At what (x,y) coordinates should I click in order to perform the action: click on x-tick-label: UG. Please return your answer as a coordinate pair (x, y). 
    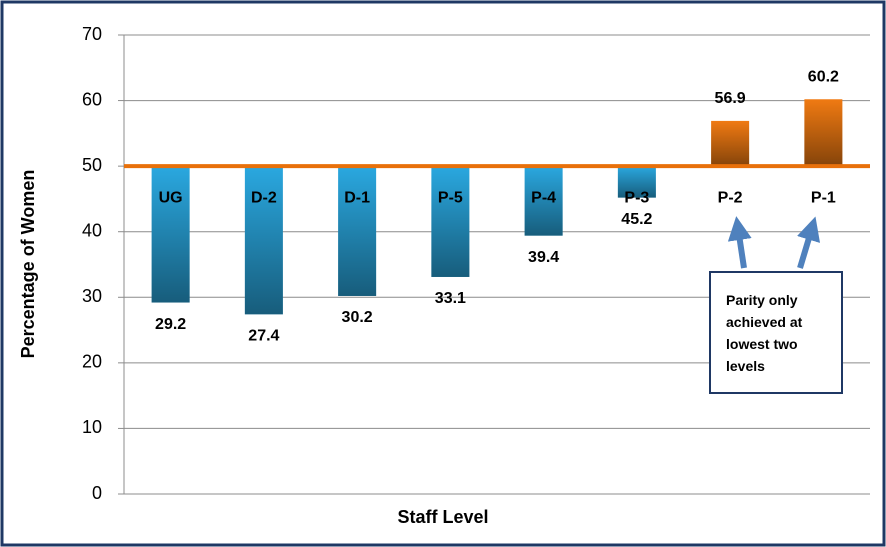
    Looking at the image, I should click on (171, 197).